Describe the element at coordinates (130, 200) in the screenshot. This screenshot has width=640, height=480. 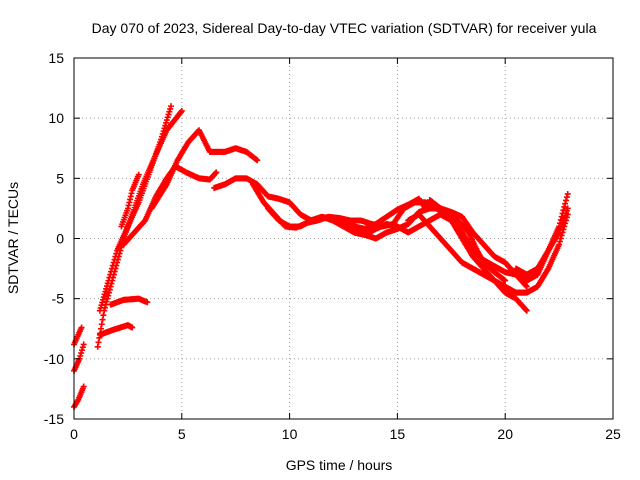
I see `series-track-f` at that location.